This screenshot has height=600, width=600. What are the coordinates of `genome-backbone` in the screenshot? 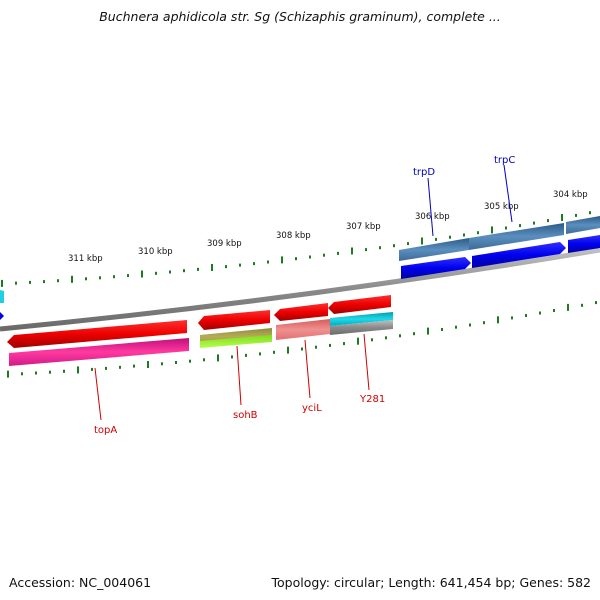 It's located at (300, 289).